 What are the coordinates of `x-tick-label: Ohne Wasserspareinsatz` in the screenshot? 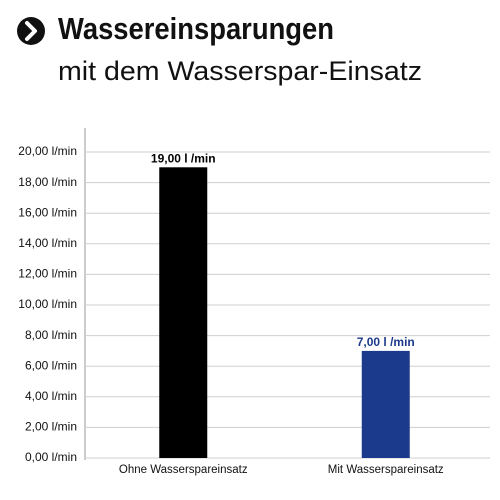 It's located at (183, 470).